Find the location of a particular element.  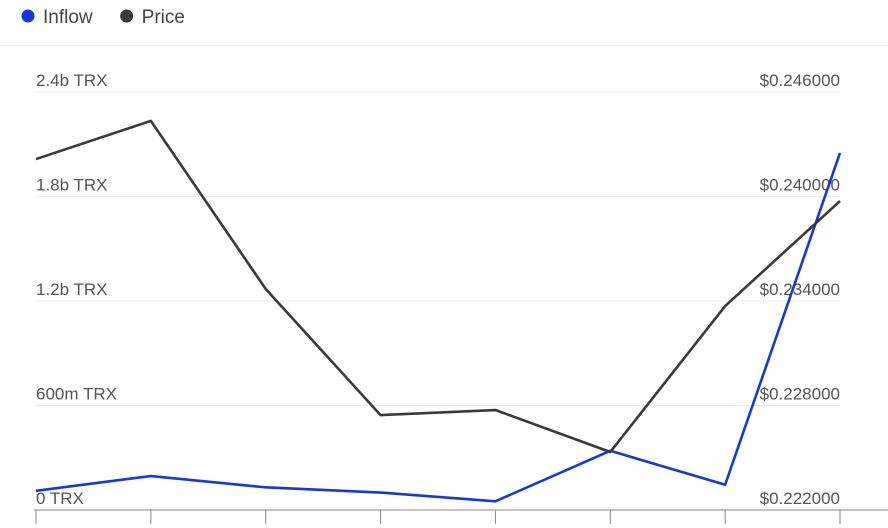

y2-tick-label: $0.240000 is located at coordinates (800, 185).